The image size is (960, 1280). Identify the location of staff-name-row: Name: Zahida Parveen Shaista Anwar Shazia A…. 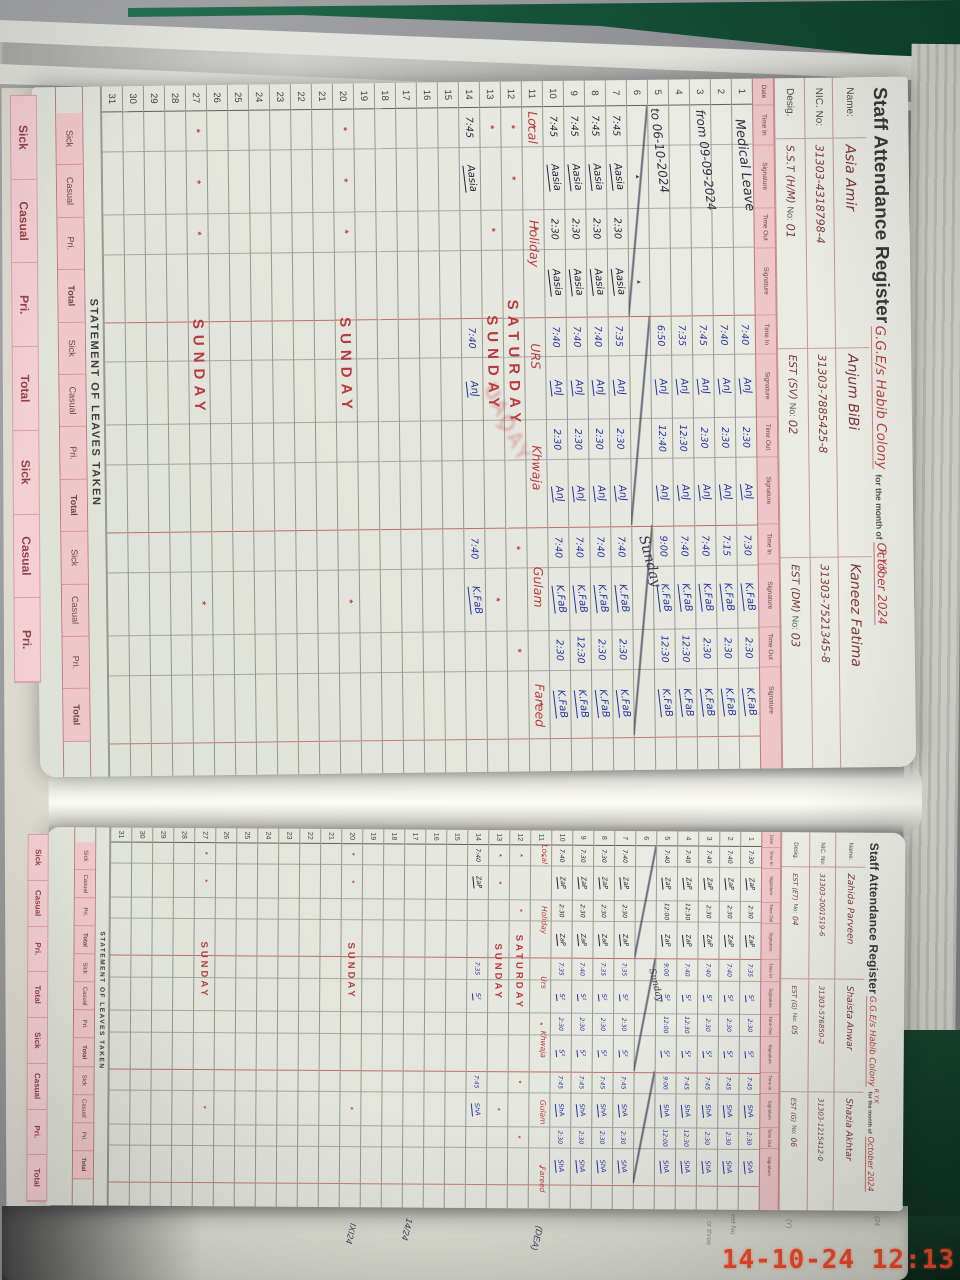
(849, 1021).